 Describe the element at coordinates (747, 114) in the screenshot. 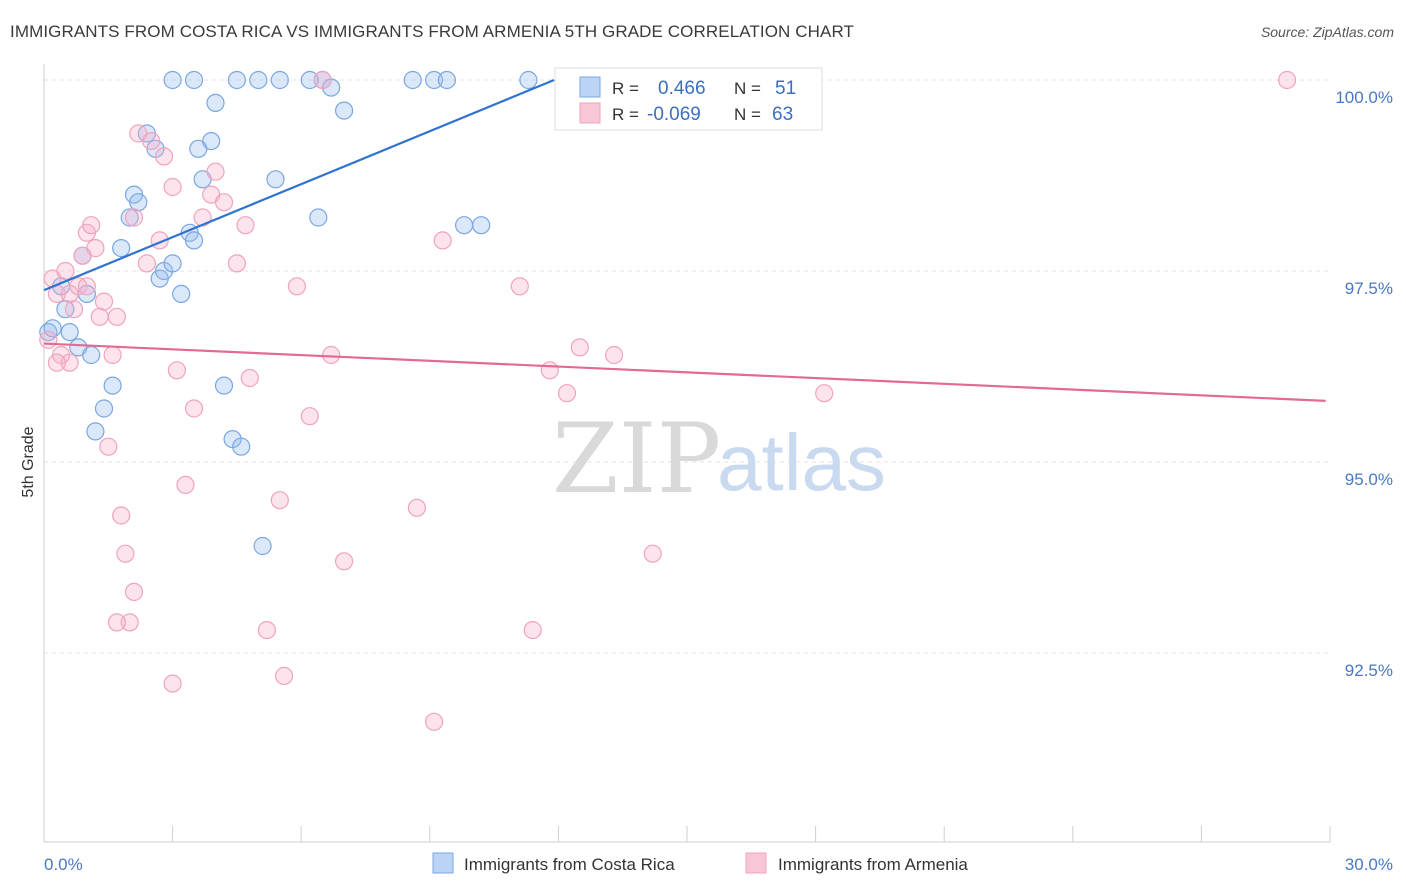

I see `legend-n-label-pink: N =` at that location.